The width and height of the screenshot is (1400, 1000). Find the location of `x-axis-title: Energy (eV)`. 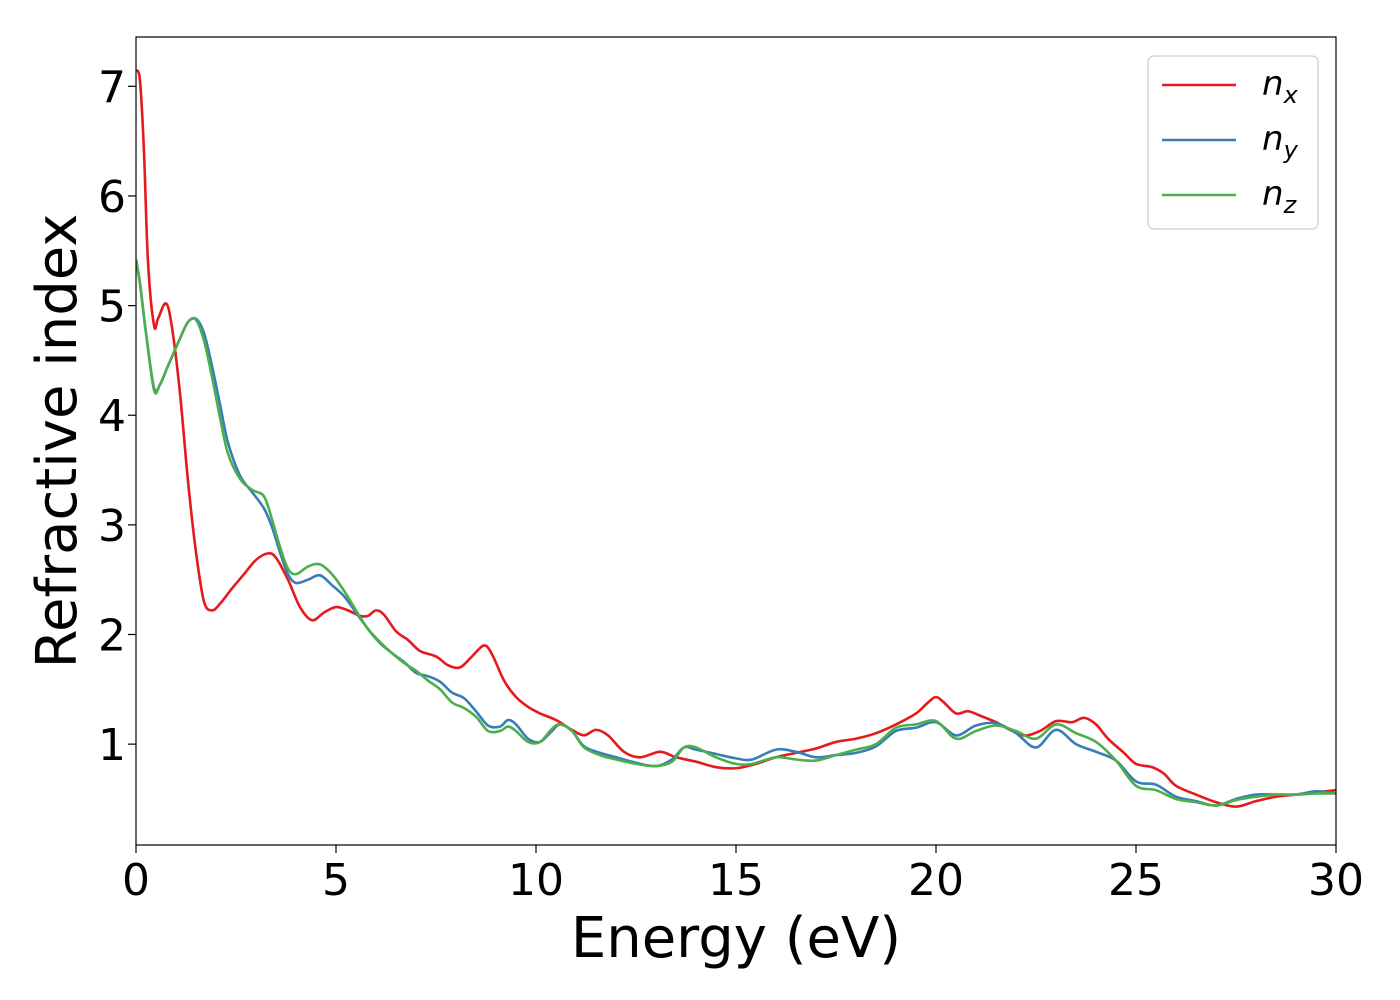

x-axis-title: Energy (eV) is located at coordinates (736, 938).